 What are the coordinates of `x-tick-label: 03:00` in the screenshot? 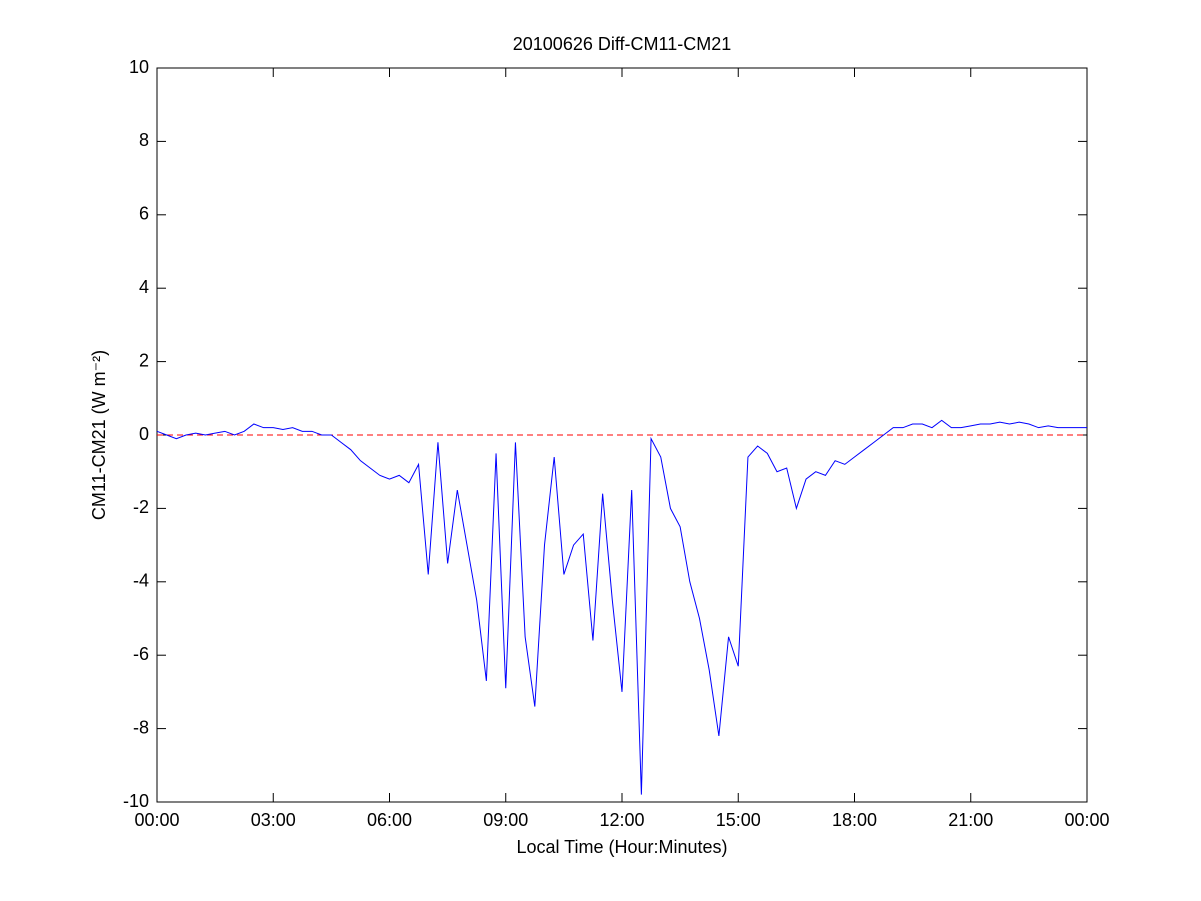 It's located at (273, 820).